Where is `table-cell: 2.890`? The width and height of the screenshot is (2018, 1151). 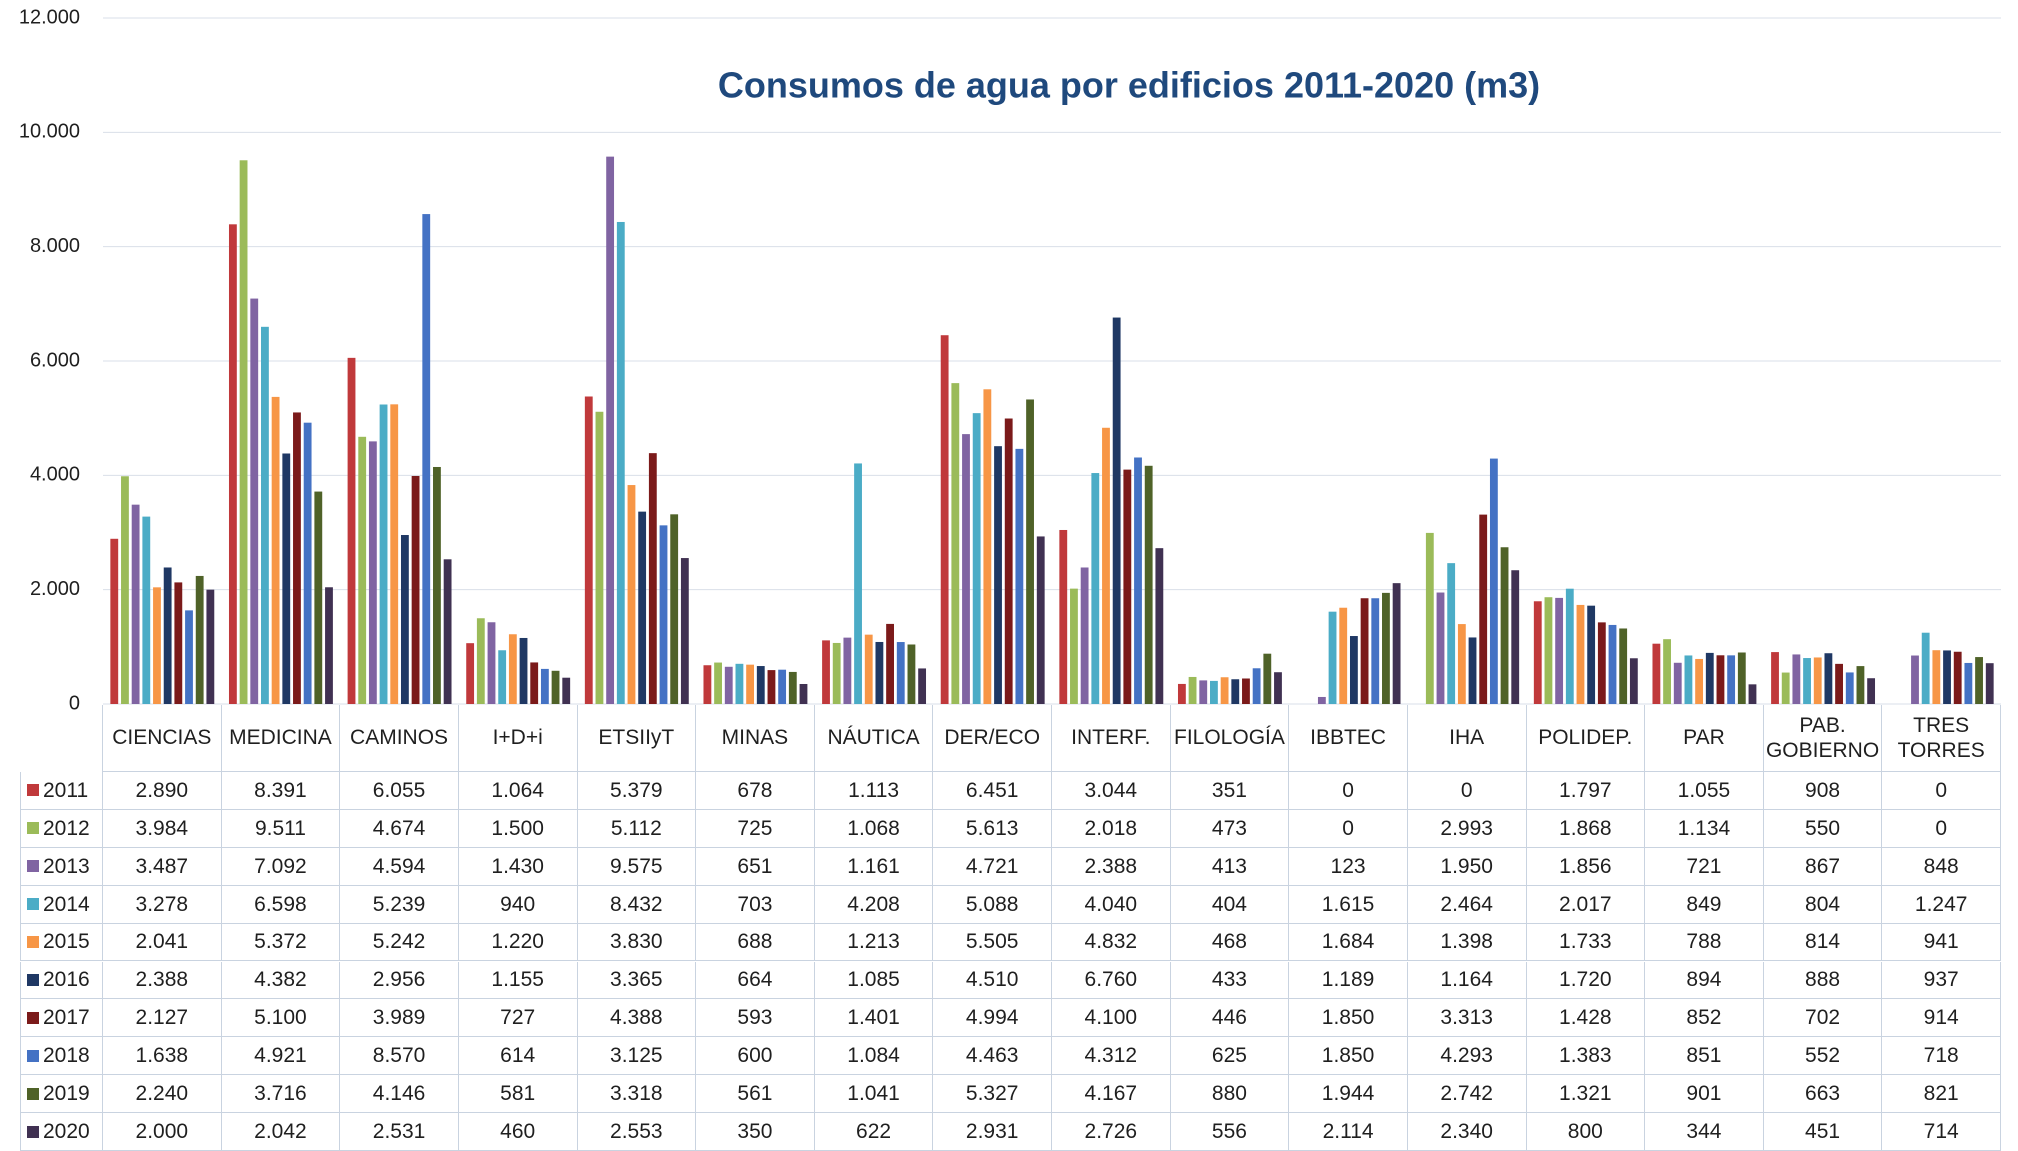
table-cell: 2.890 is located at coordinates (162, 791).